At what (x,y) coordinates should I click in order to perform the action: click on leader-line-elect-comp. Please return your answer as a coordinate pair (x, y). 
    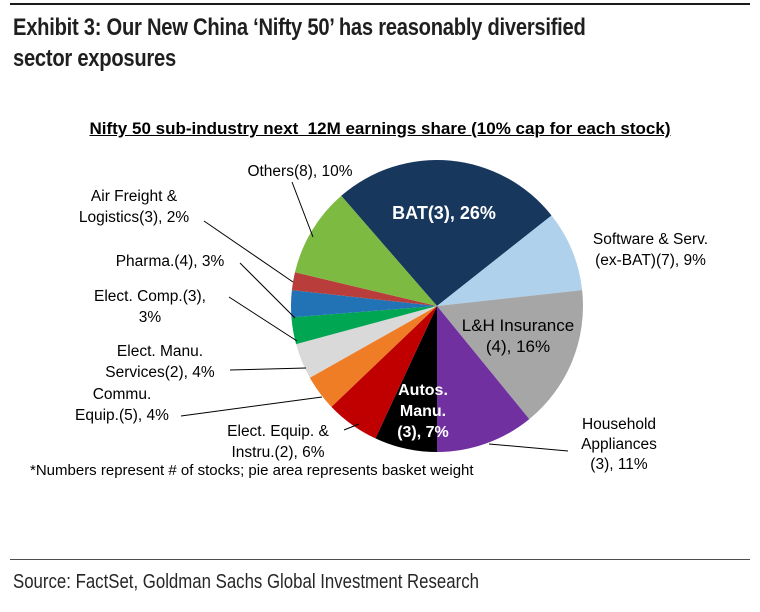
    Looking at the image, I should click on (263, 319).